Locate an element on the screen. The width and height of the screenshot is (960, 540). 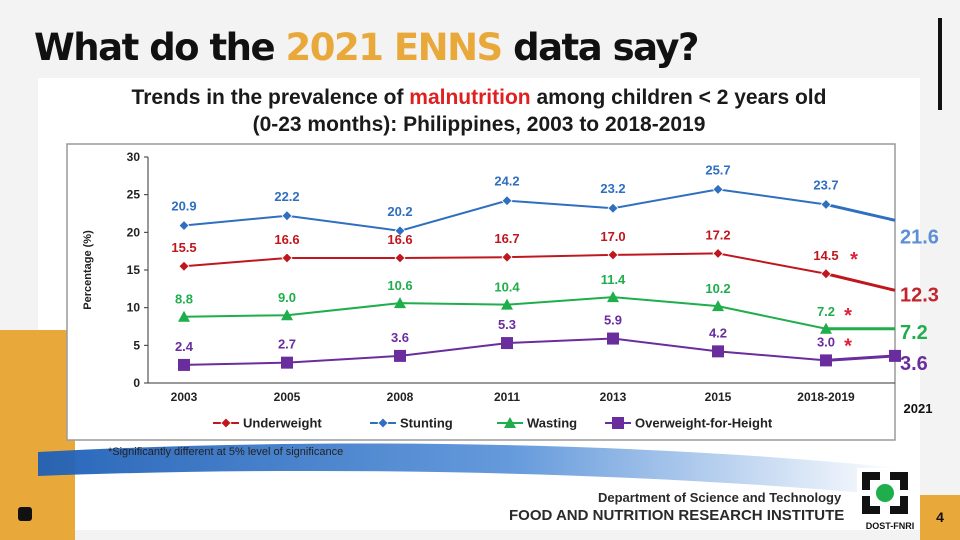
x-tick-label: 2003 is located at coordinates (184, 397).